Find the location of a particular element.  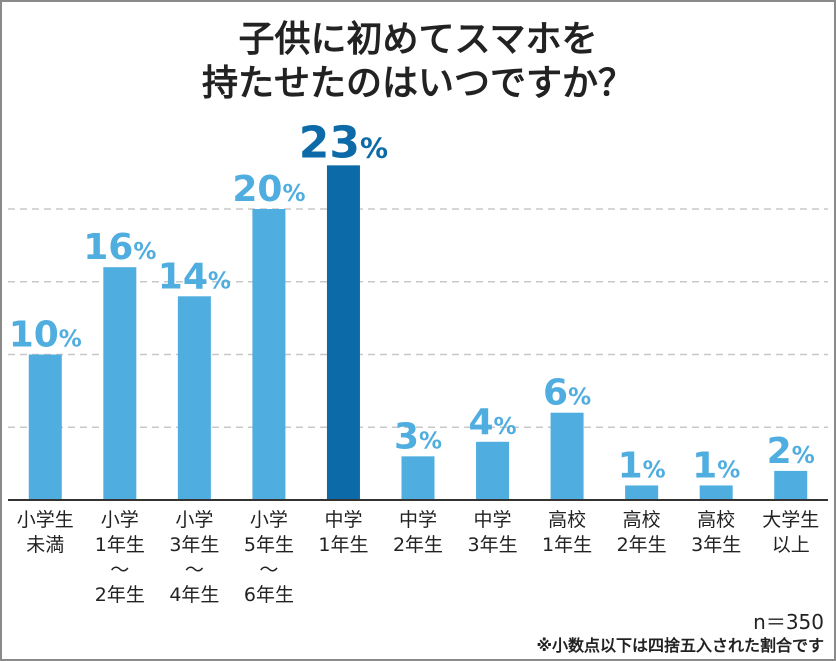

category-line-3-1: 5年生 is located at coordinates (269, 545).